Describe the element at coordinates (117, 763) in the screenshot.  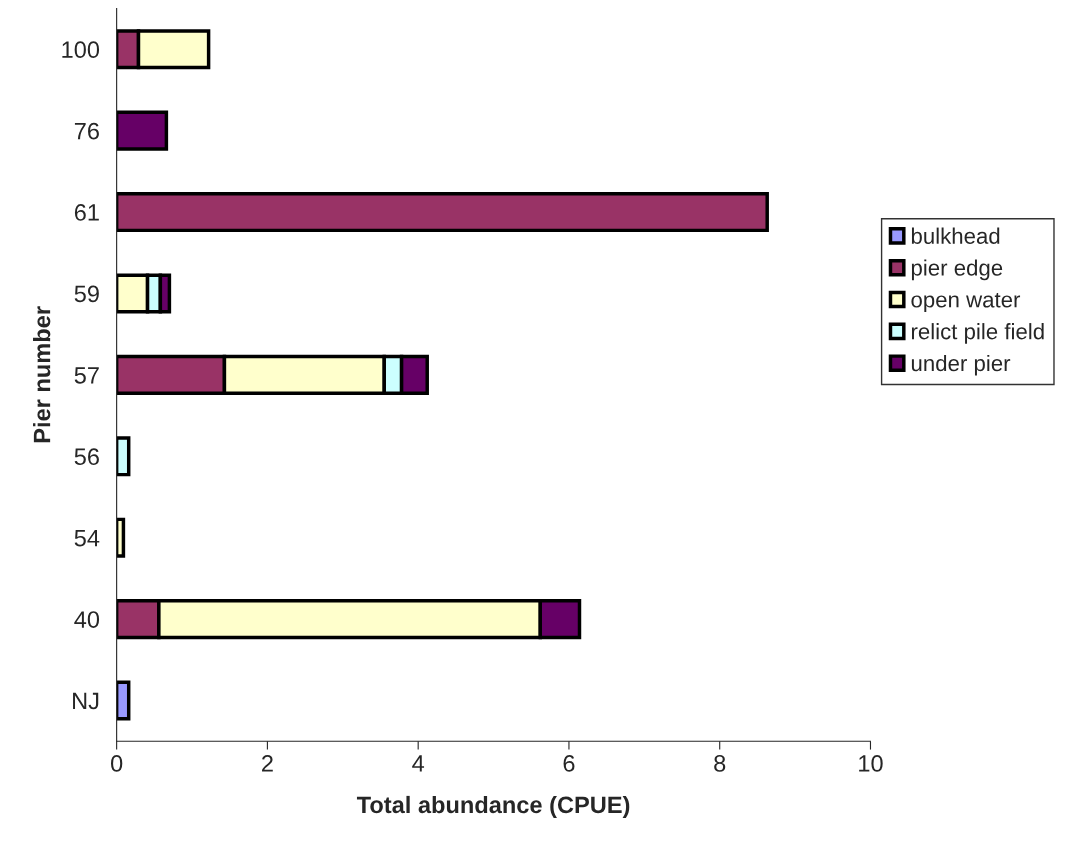
I see `x-tick-label: 0` at that location.